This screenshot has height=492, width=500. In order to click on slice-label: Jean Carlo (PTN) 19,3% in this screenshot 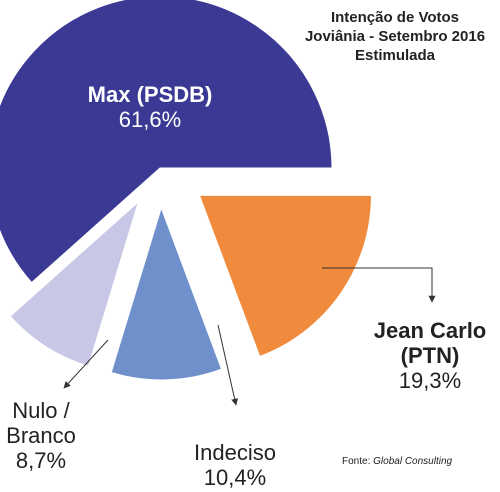, I will do `click(430, 355)`.